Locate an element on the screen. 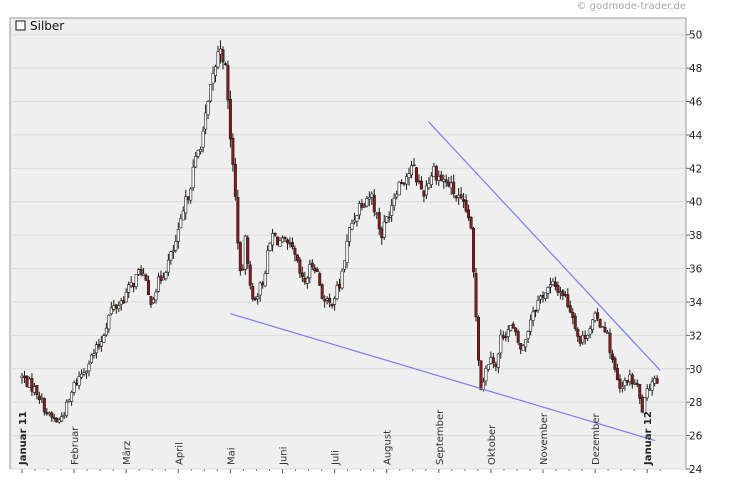 The width and height of the screenshot is (730, 481). x-month-label: Januar 11 is located at coordinates (23, 438).